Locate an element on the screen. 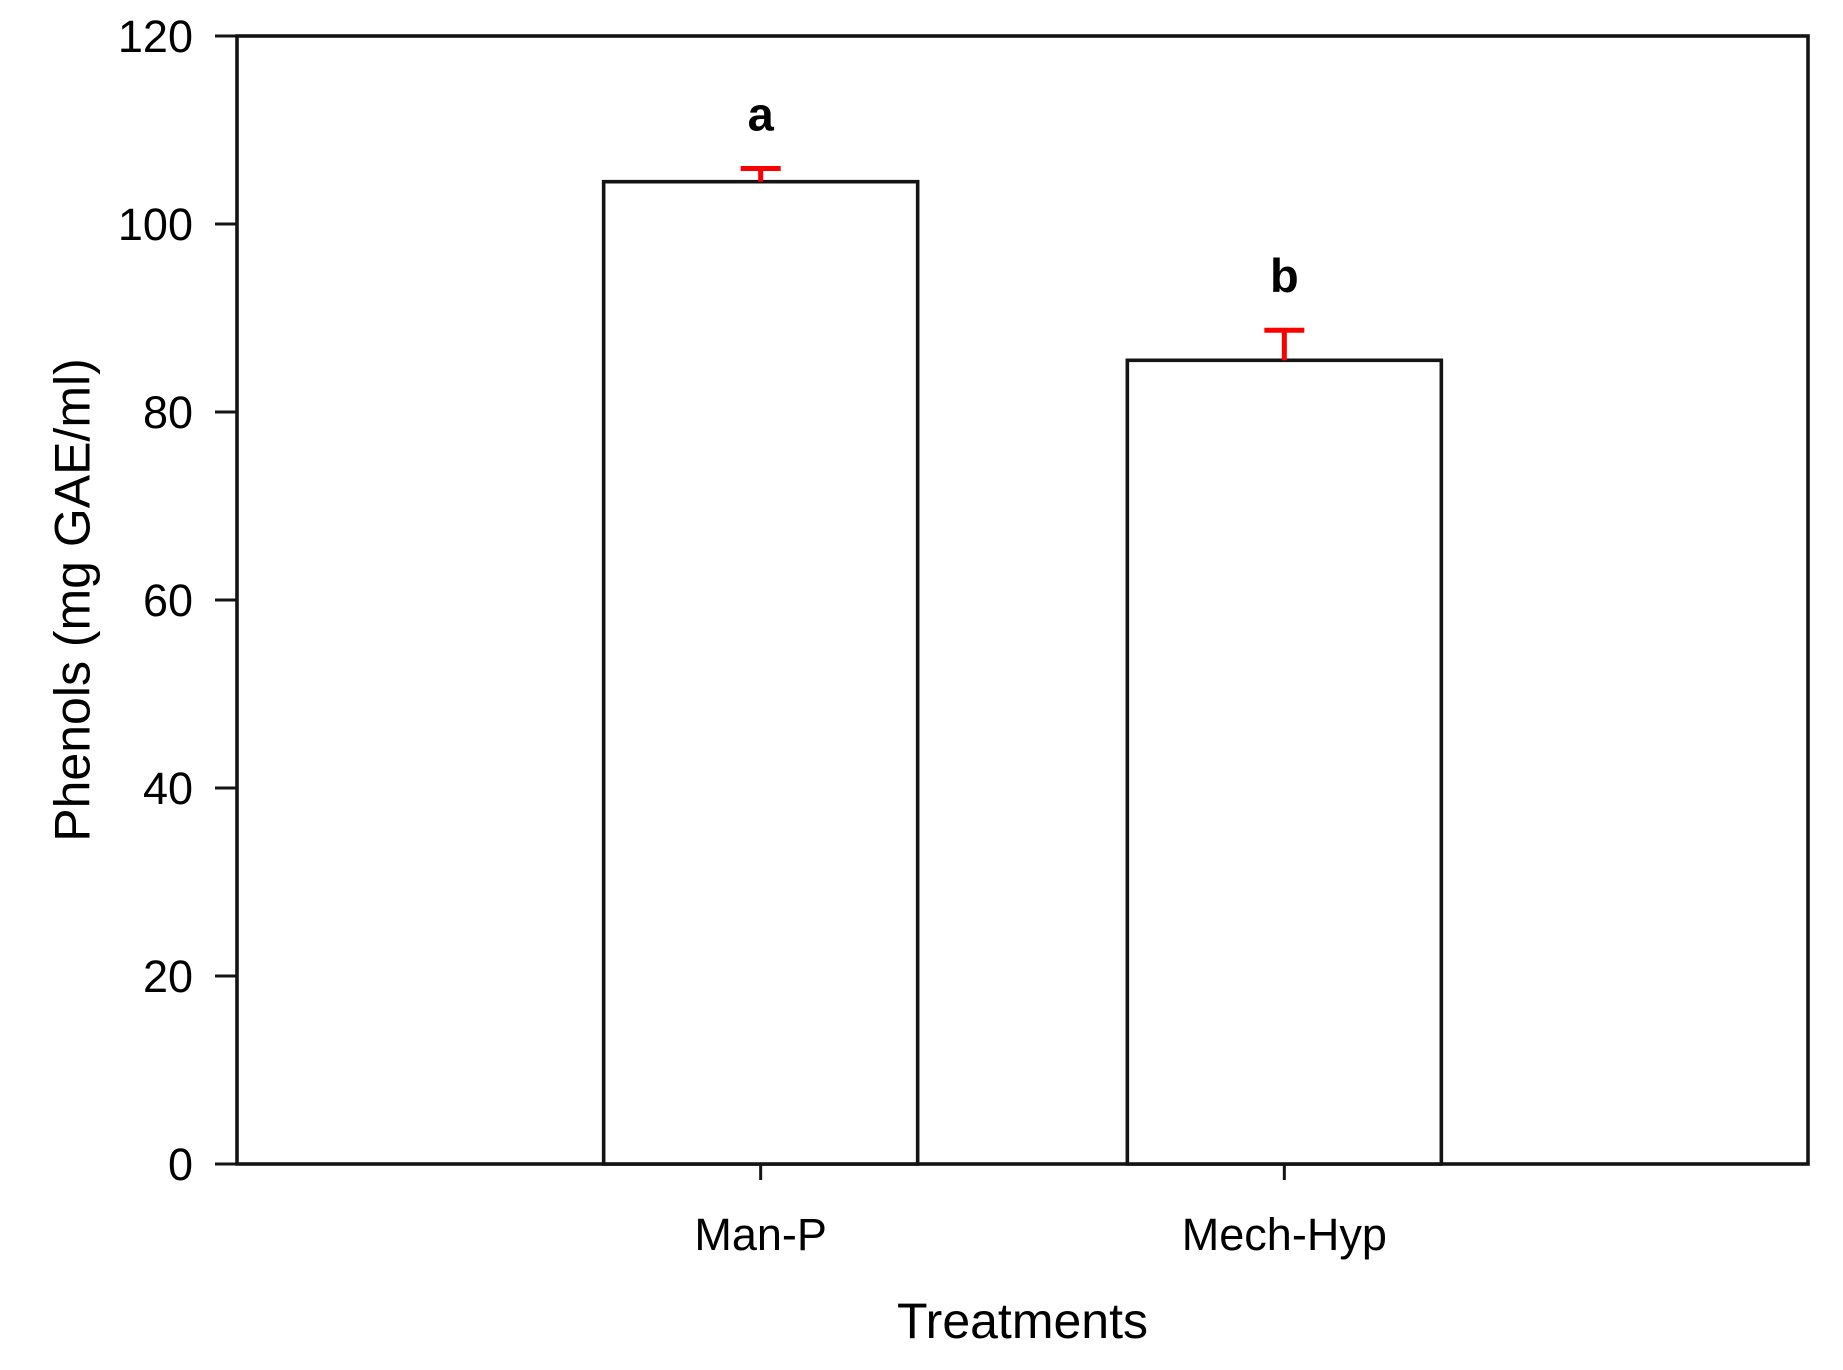  y-axis-tick-label: 80 is located at coordinates (168, 412).